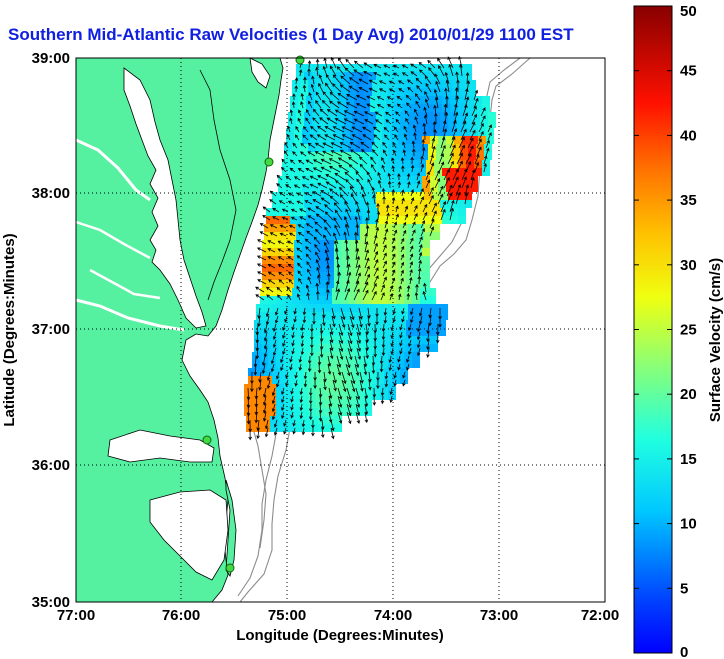 The width and height of the screenshot is (724, 659). What do you see at coordinates (269, 162) in the screenshot?
I see `green-circle-icon` at bounding box center [269, 162].